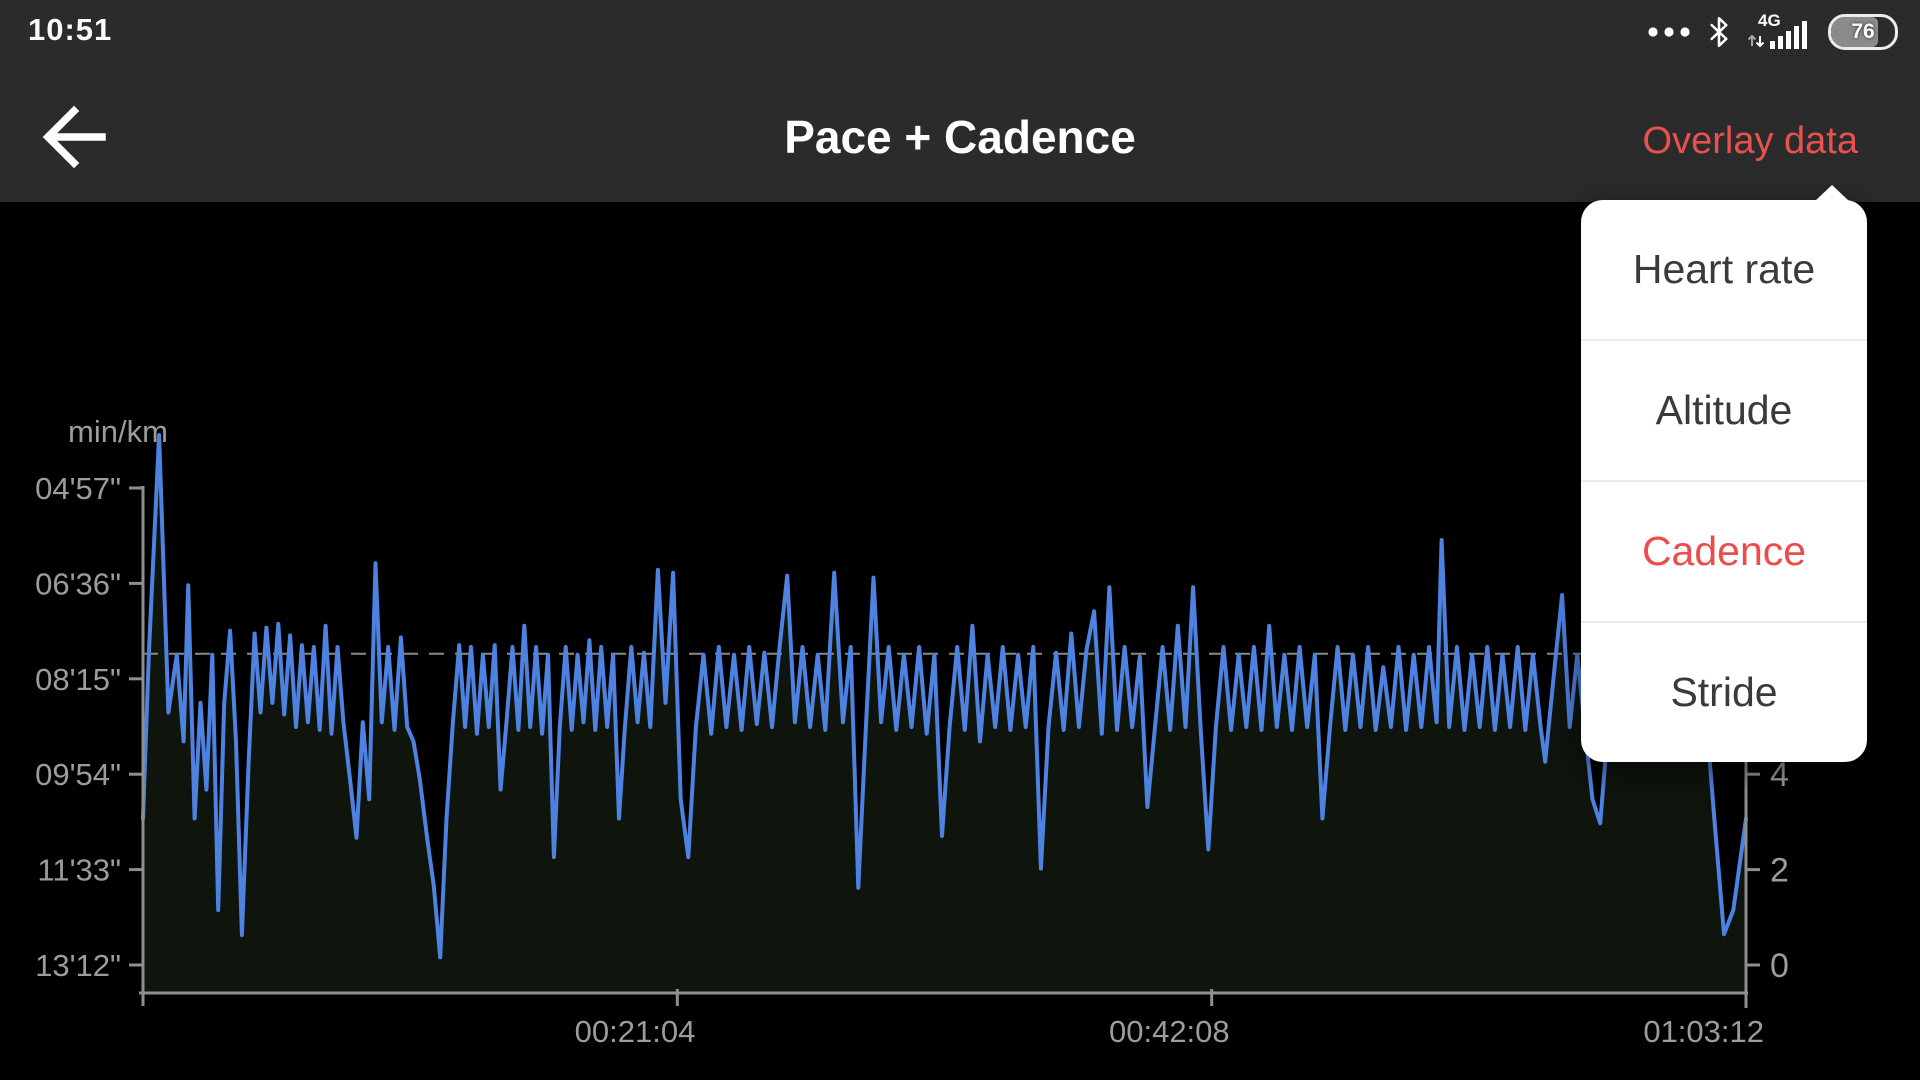 This screenshot has width=1920, height=1080. What do you see at coordinates (79, 870) in the screenshot?
I see `y-tick-label: 11'33"` at bounding box center [79, 870].